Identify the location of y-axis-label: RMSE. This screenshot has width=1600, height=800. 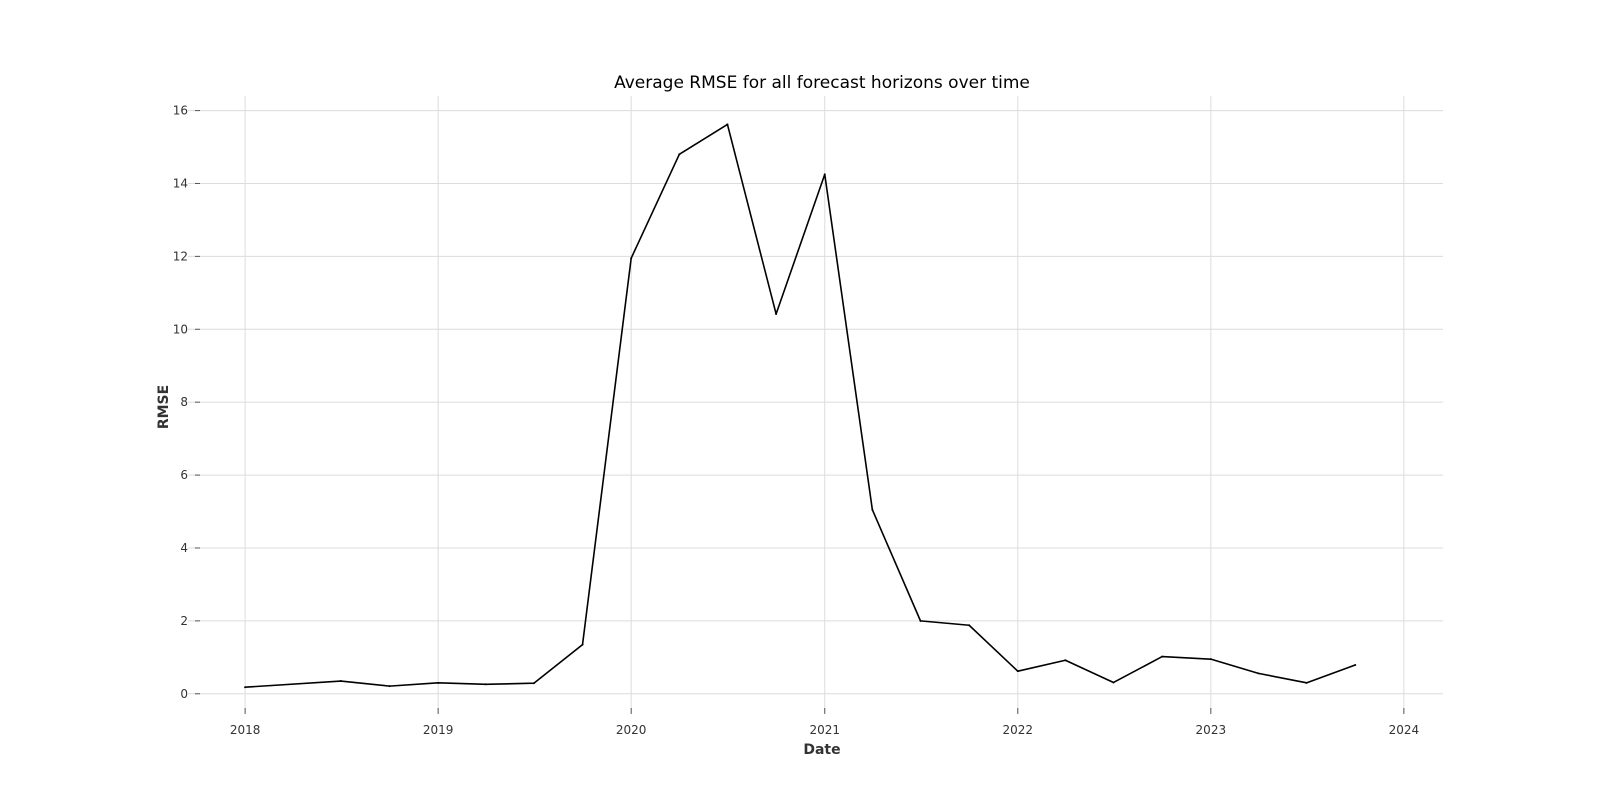
(164, 407).